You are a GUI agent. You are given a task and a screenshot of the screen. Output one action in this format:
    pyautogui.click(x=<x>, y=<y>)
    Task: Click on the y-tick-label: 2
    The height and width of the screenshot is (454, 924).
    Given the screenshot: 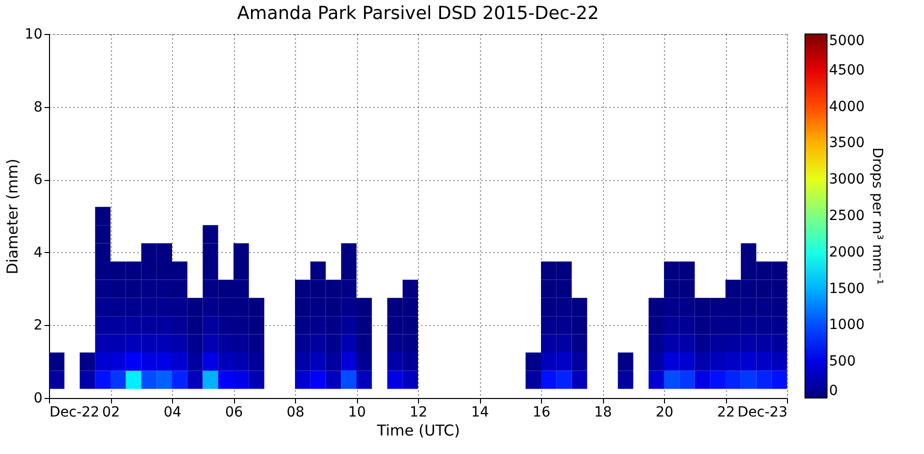 What is the action you would take?
    pyautogui.click(x=38, y=326)
    